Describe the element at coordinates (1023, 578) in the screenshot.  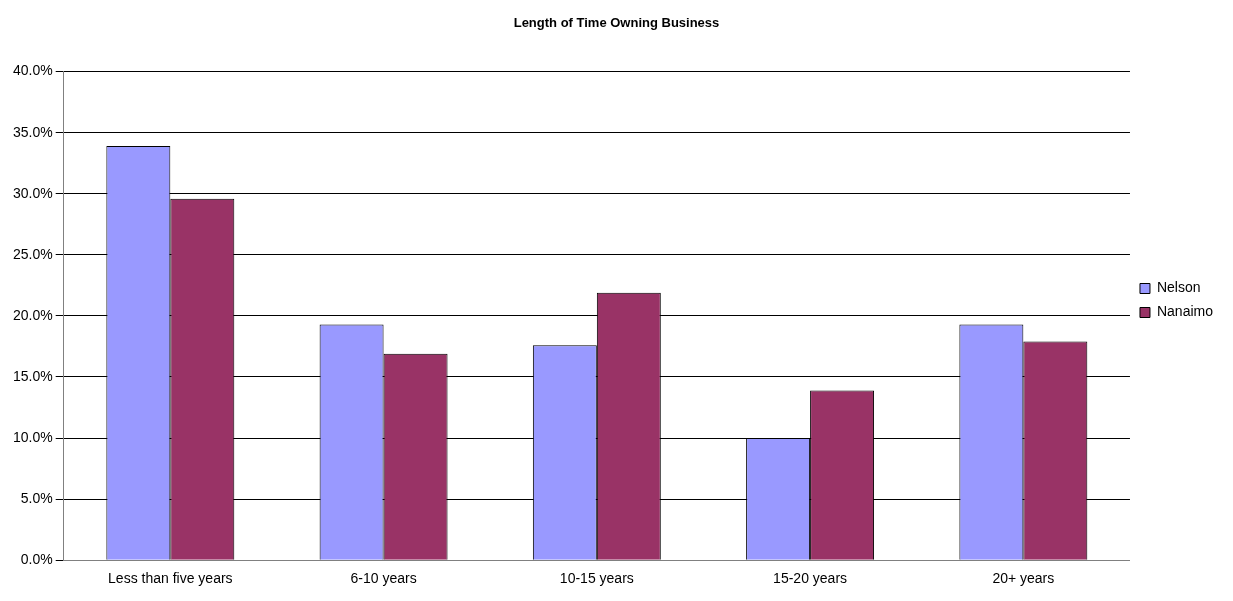
I see `x-tick-label: 20+ years` at that location.